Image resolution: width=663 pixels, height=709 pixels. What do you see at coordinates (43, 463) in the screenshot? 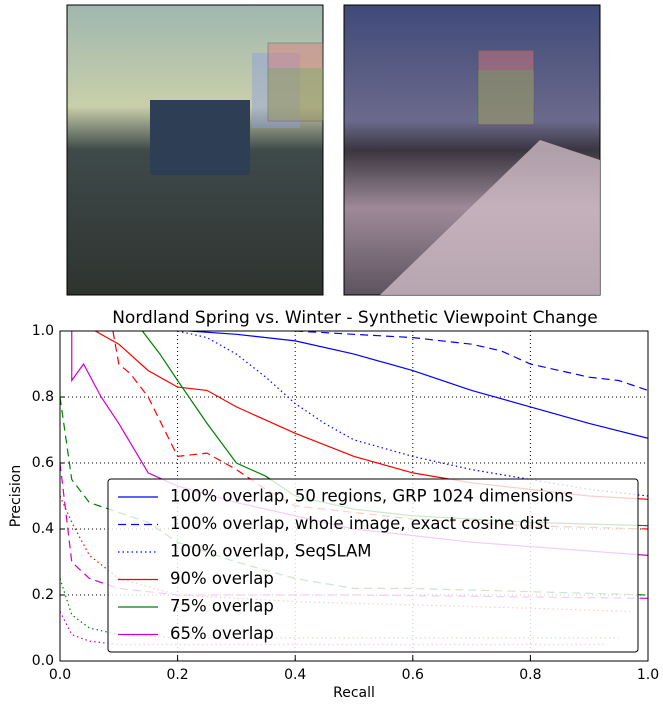
I see `y-tick-label: 0.6` at bounding box center [43, 463].